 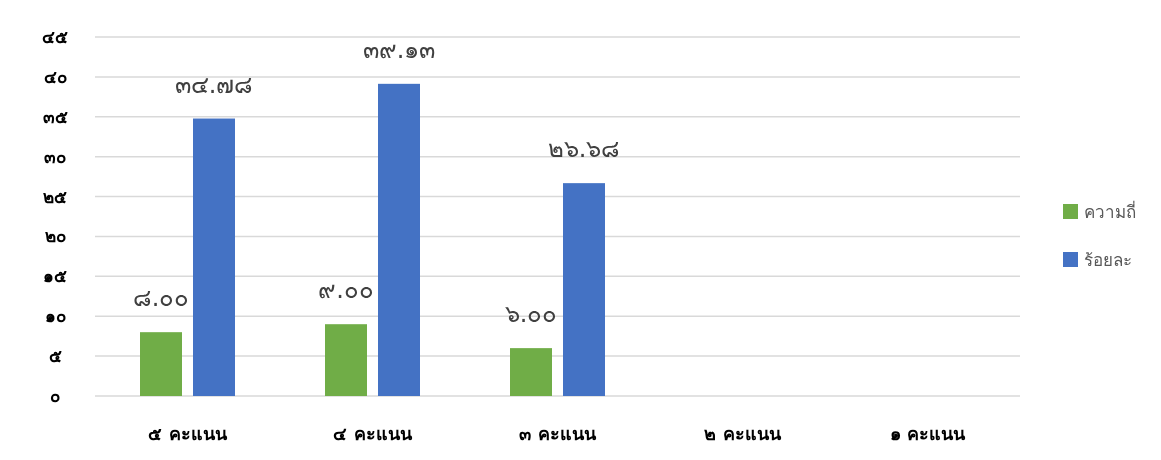 What do you see at coordinates (55, 156) in the screenshot?
I see `y-tick-label: ๓๐` at bounding box center [55, 156].